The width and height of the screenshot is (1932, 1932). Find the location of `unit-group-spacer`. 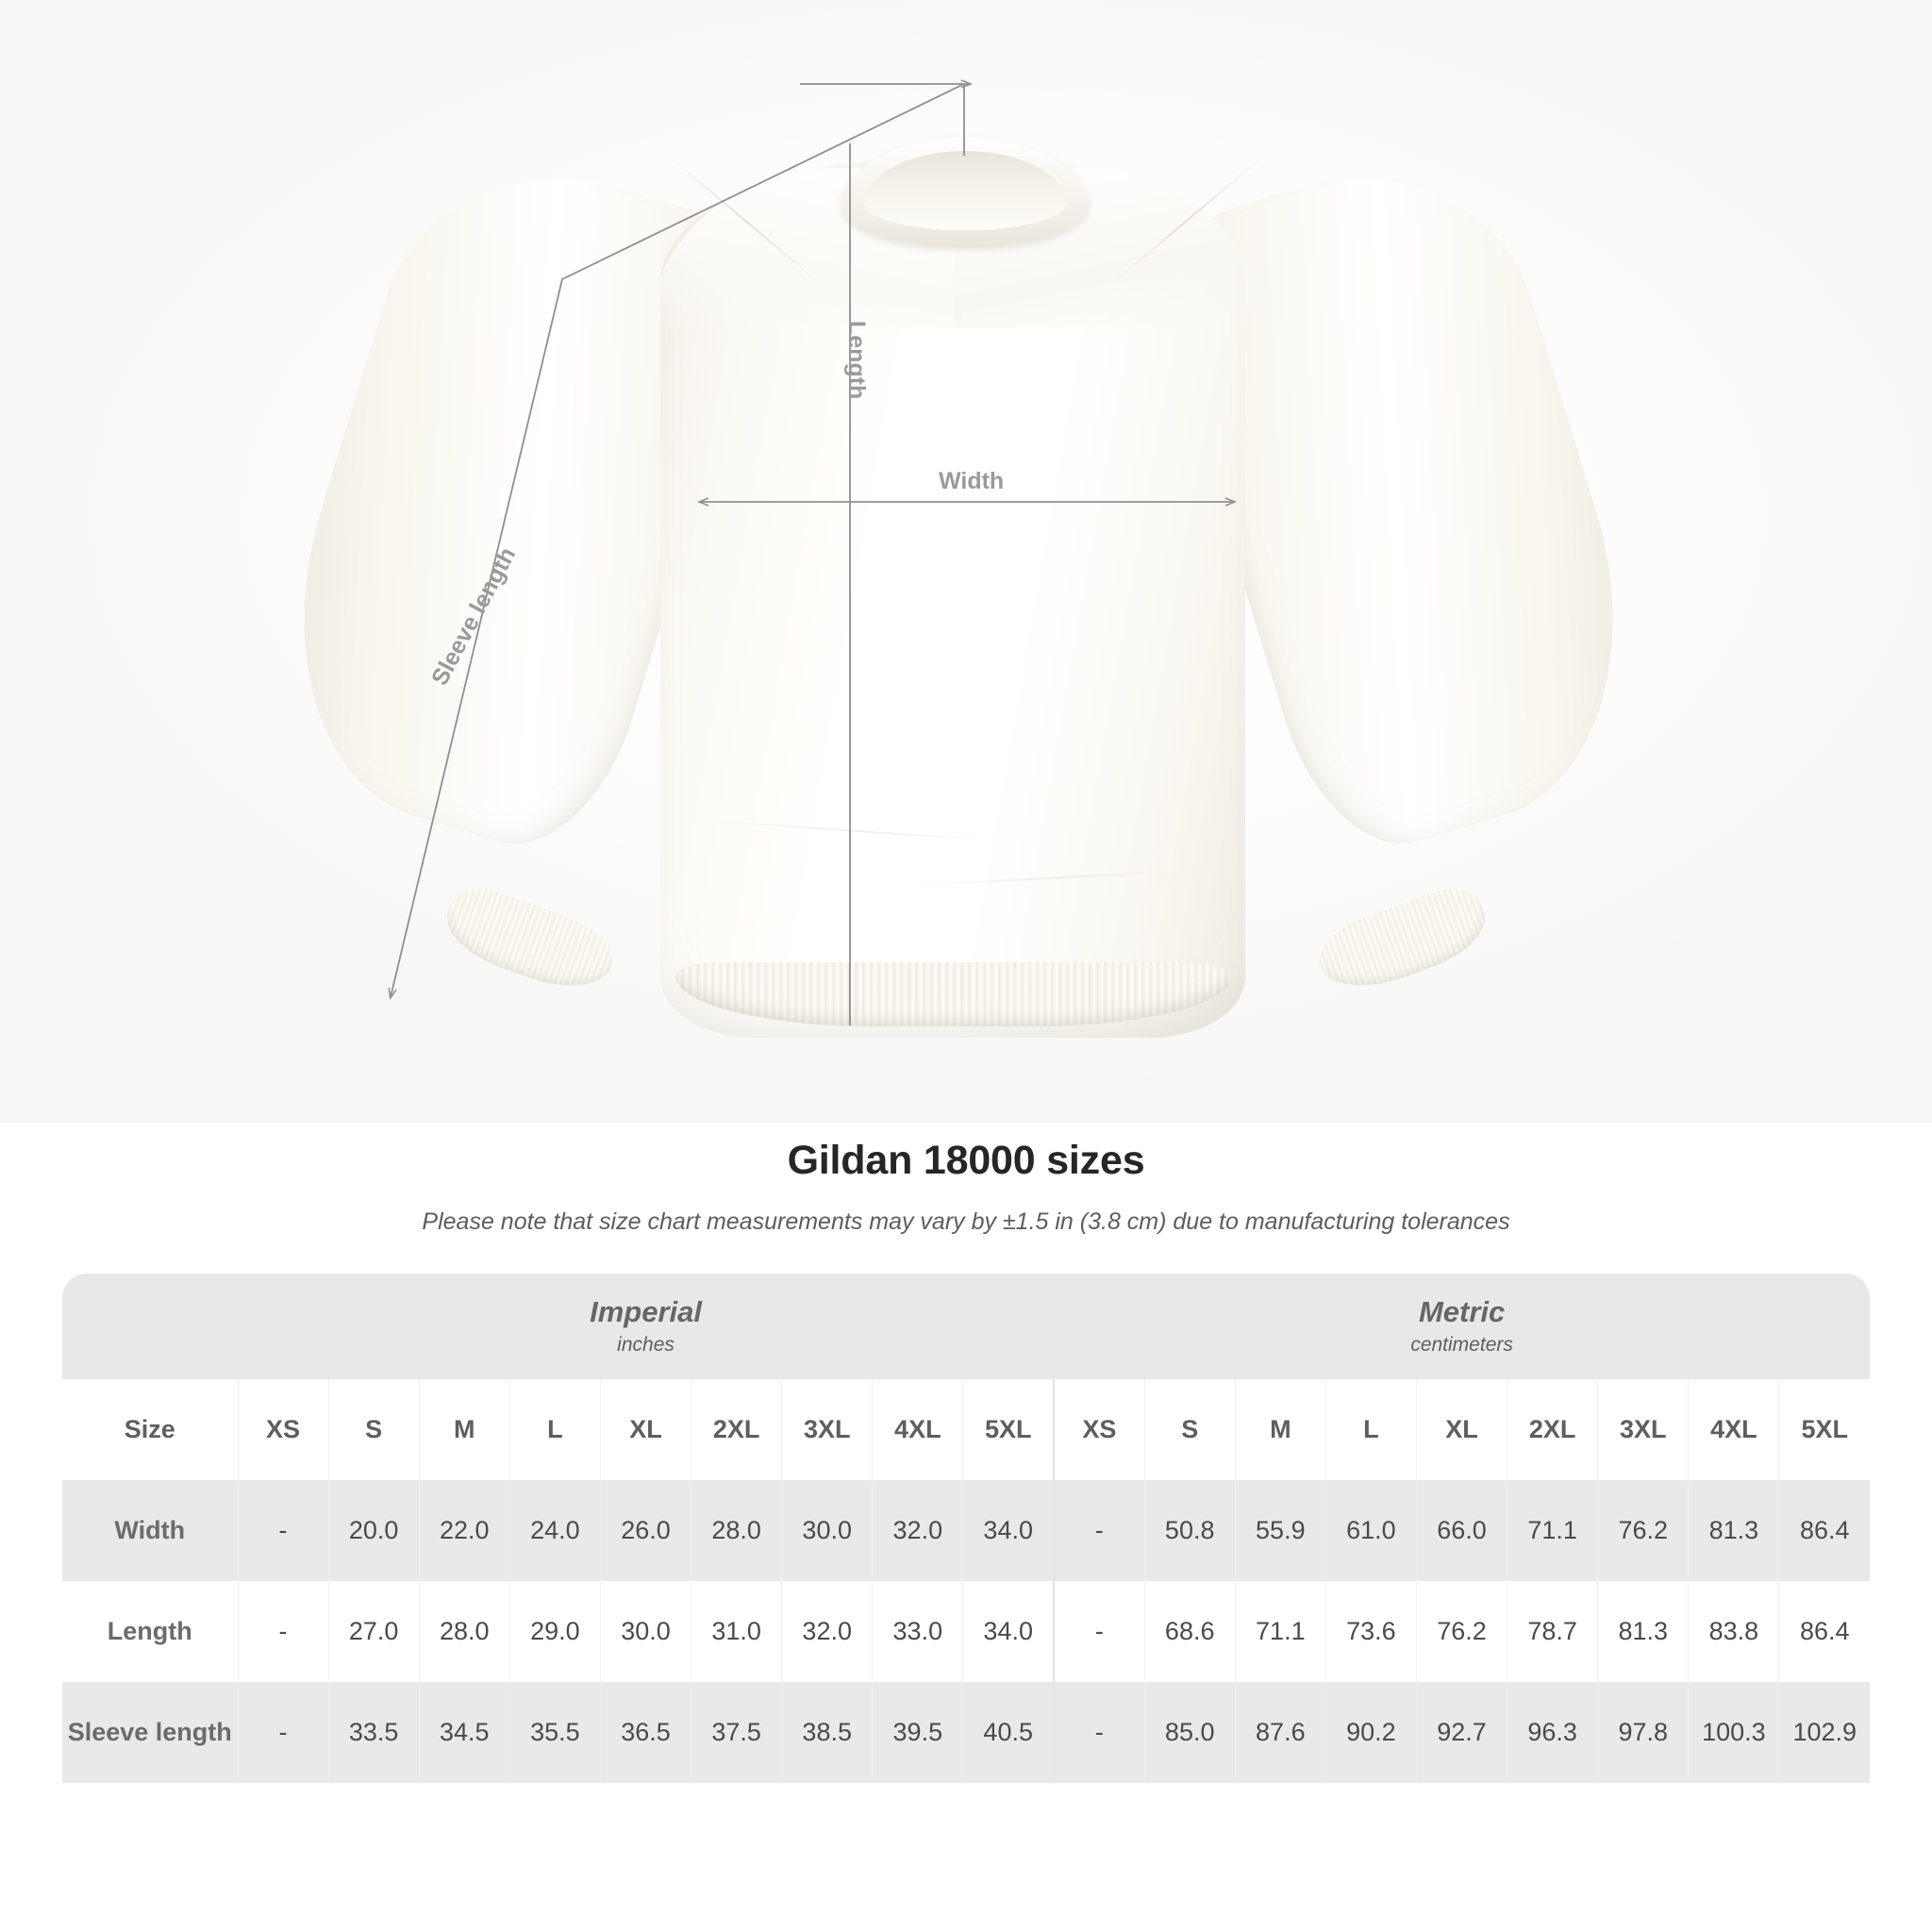

unit-group-spacer is located at coordinates (150, 1326).